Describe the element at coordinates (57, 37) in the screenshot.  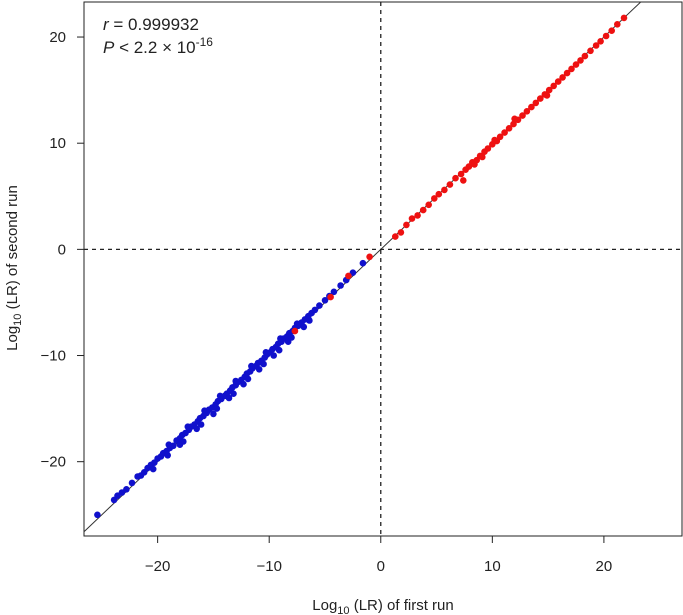
I see `y-tick-label: 20` at that location.